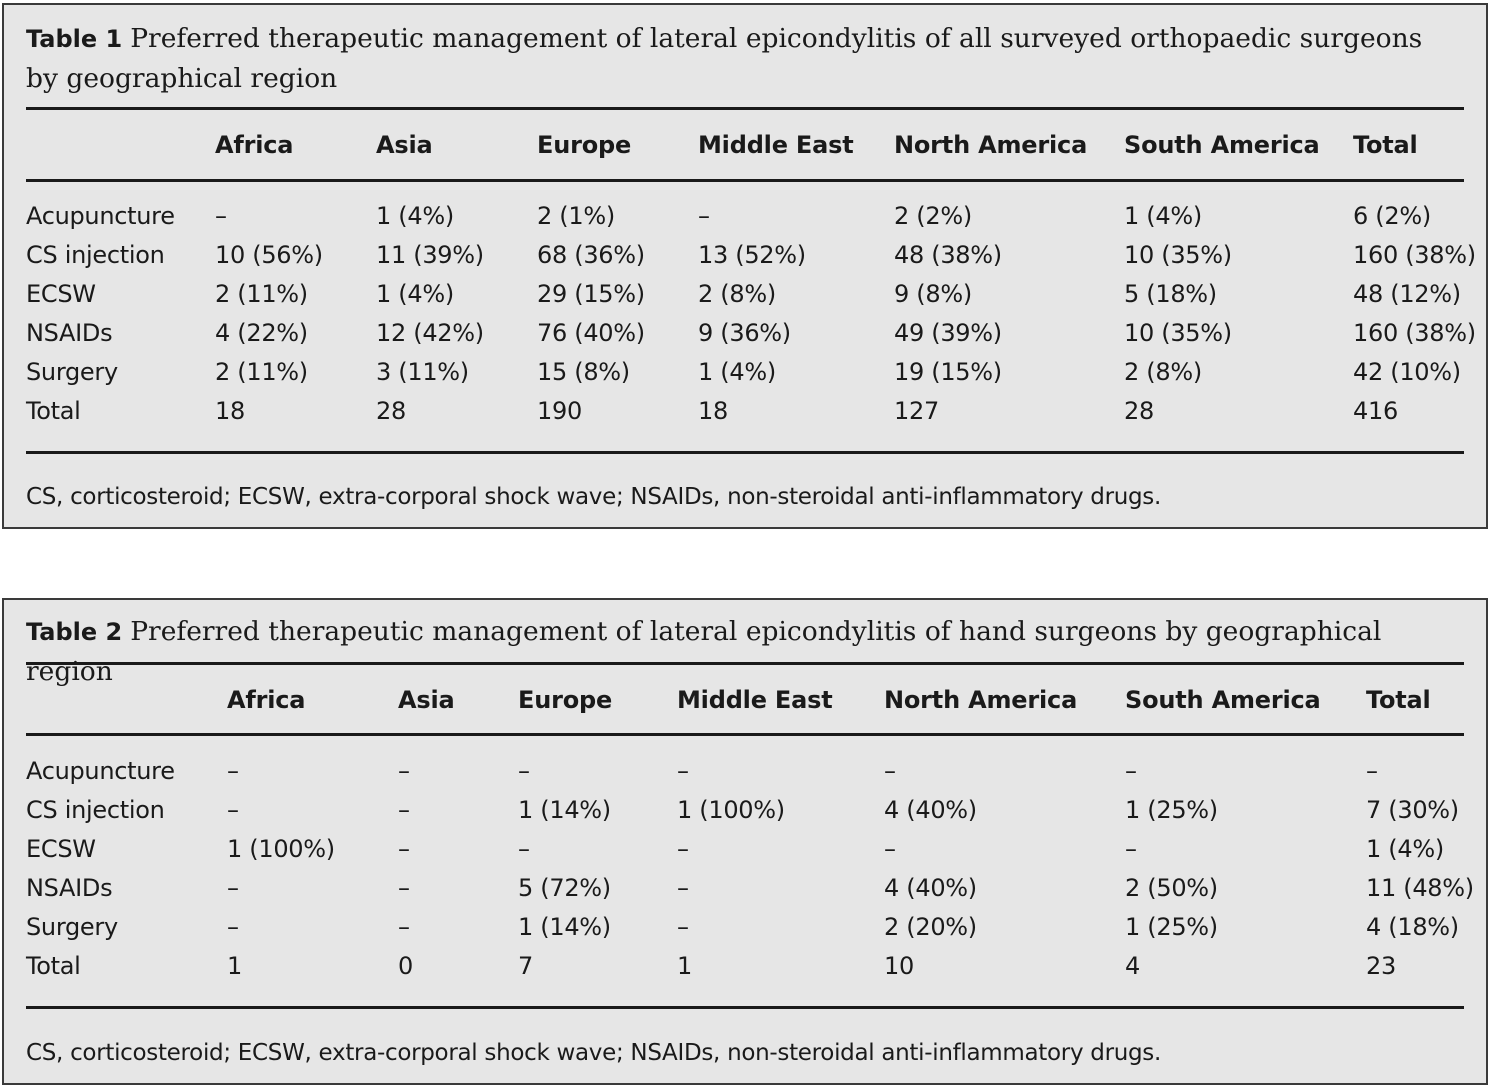 The height and width of the screenshot is (1092, 1492). I want to click on table-cell: 2 (20%), so click(930, 927).